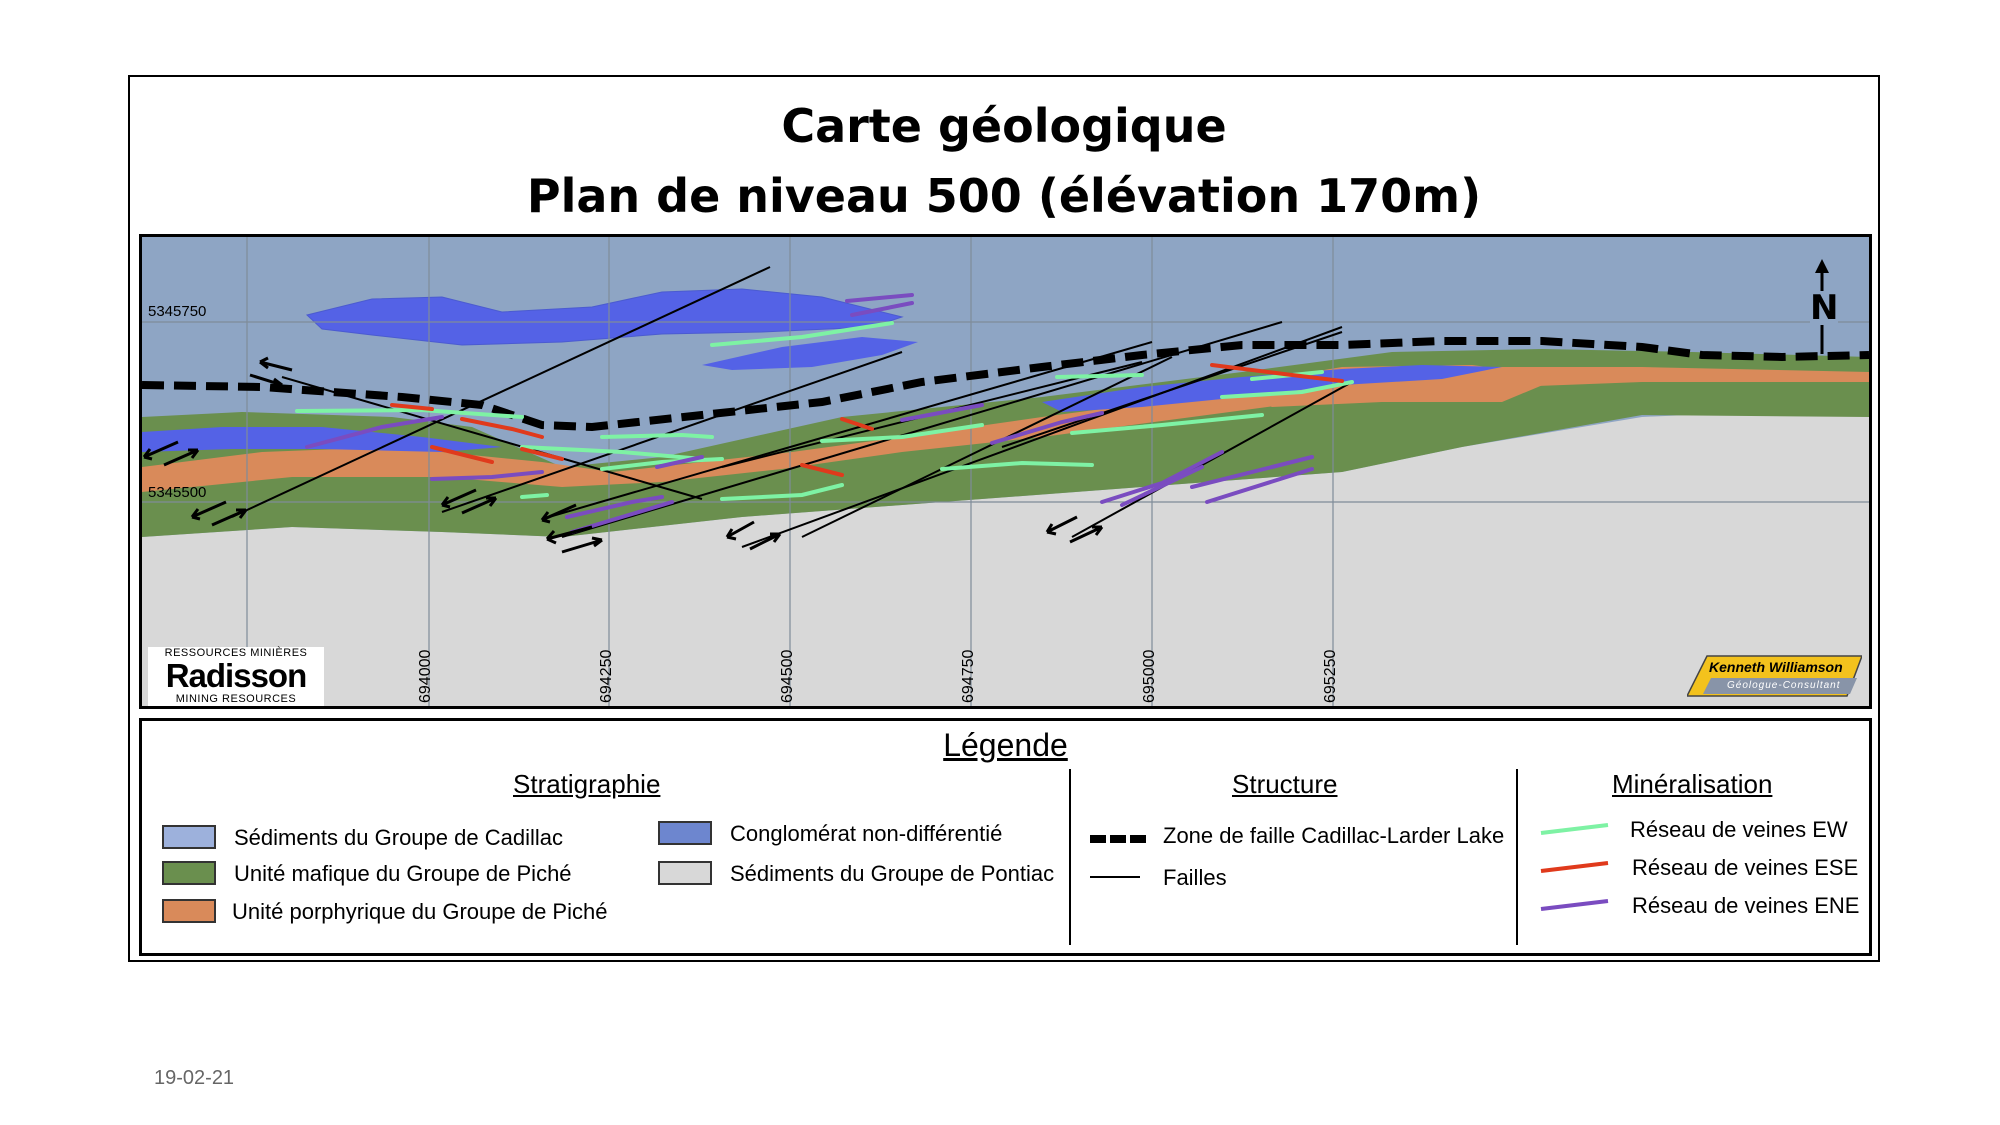  Describe the element at coordinates (1004, 196) in the screenshot. I see `map-subtitle: Plan de niveau 500 (élévation 170m)` at that location.